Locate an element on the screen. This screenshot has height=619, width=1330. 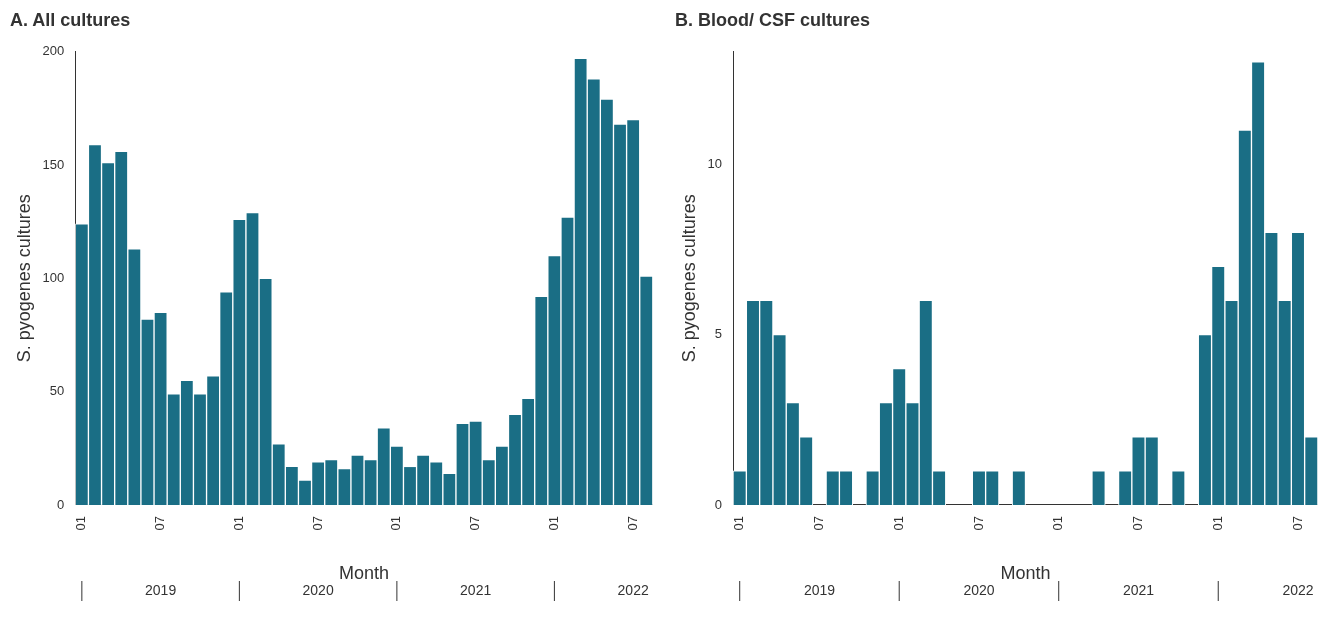
y-tick-label: 200 is located at coordinates (53, 51).